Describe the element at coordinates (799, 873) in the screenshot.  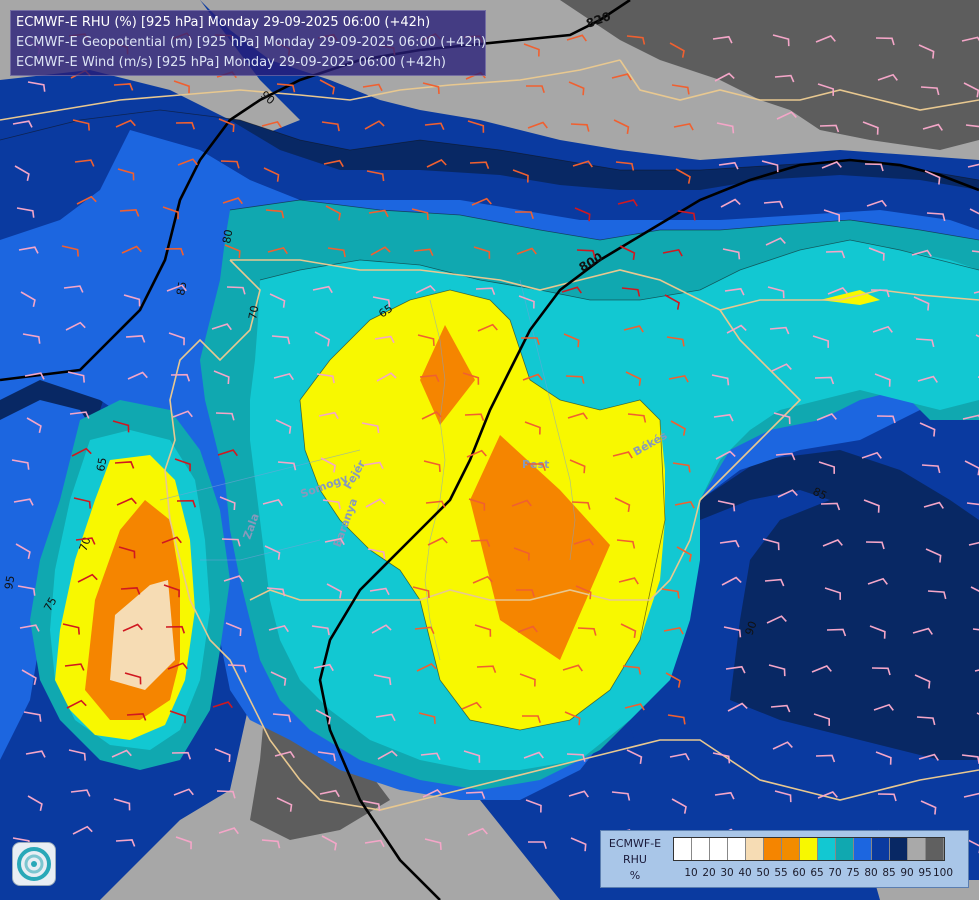
I see `legend-tick: 60` at that location.